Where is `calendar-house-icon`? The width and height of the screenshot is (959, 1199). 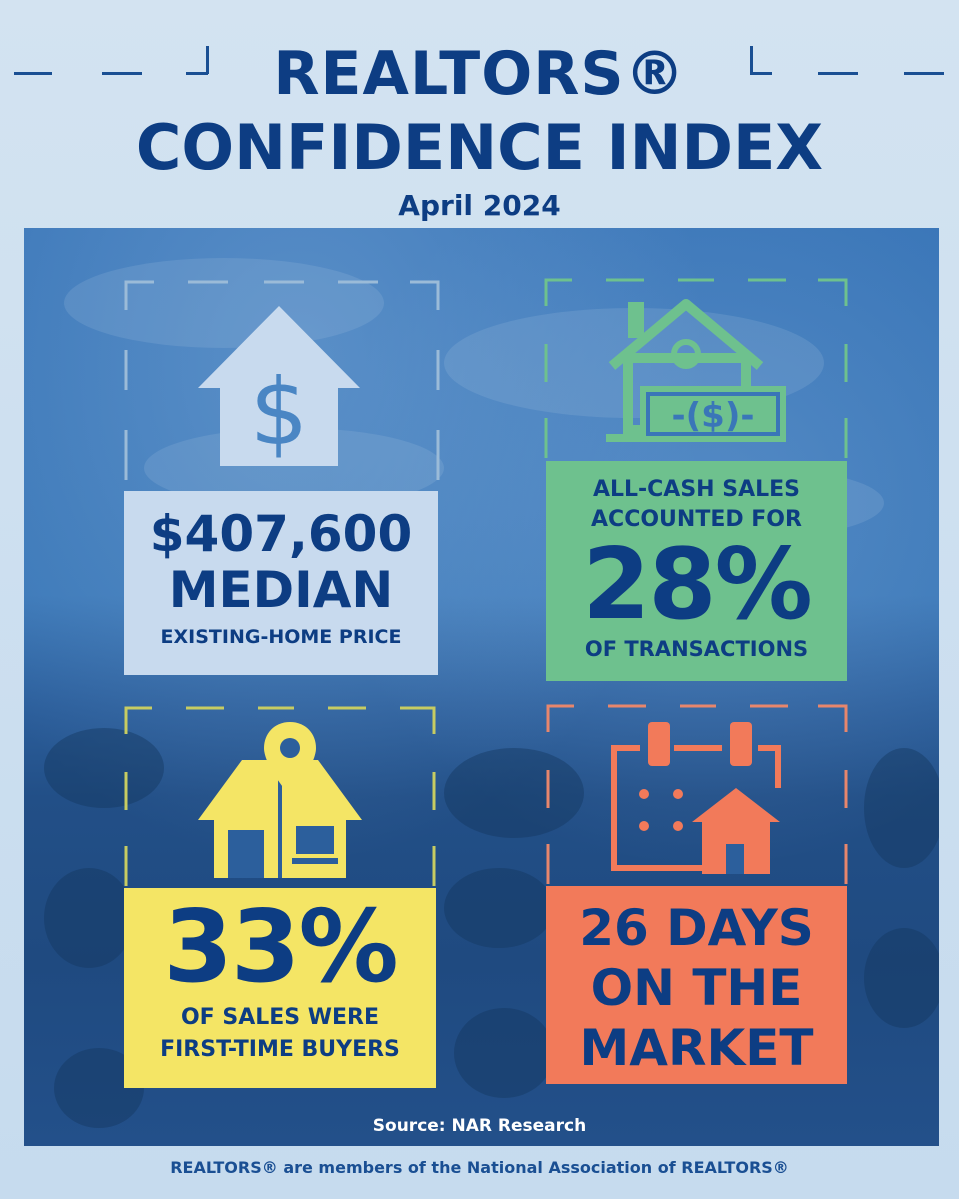 calendar-house-icon is located at coordinates (698, 797).